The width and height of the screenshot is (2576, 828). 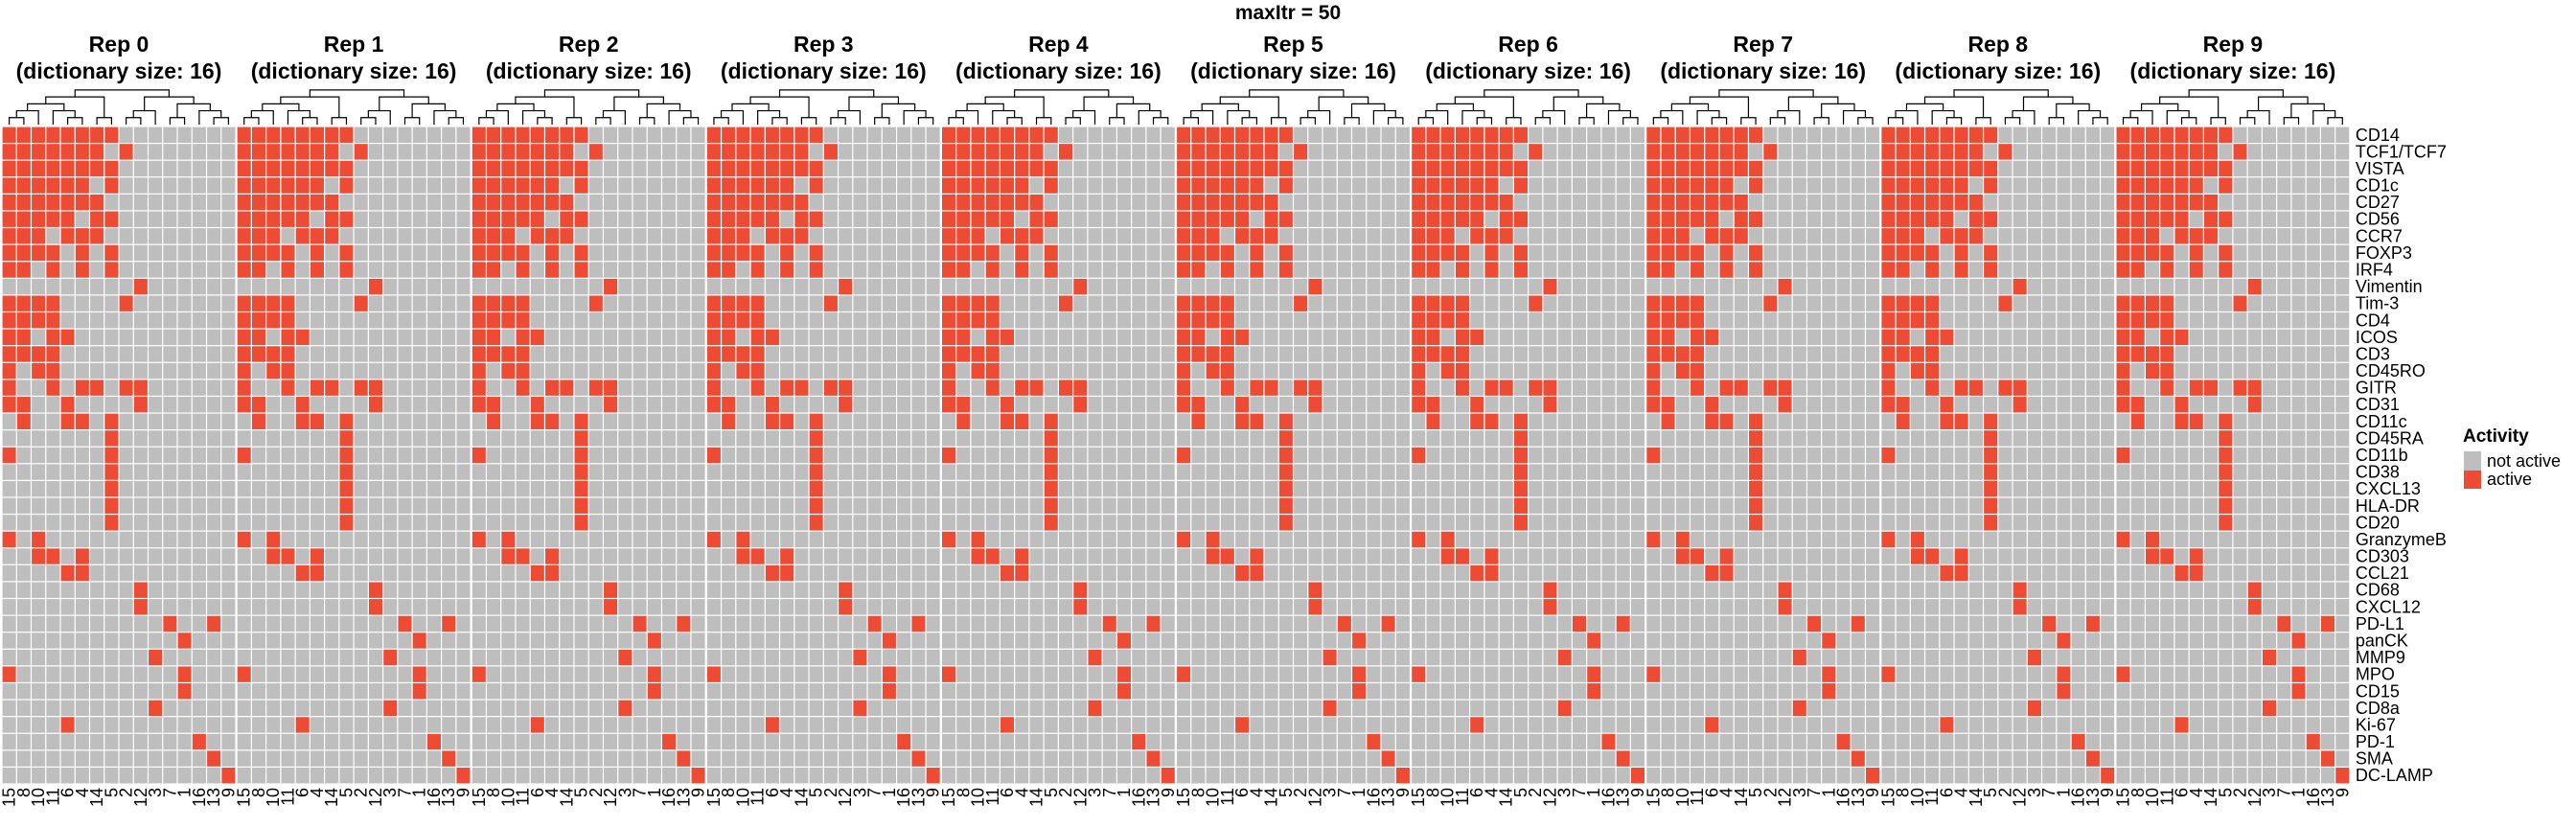 I want to click on column-label: 16, so click(x=199, y=797).